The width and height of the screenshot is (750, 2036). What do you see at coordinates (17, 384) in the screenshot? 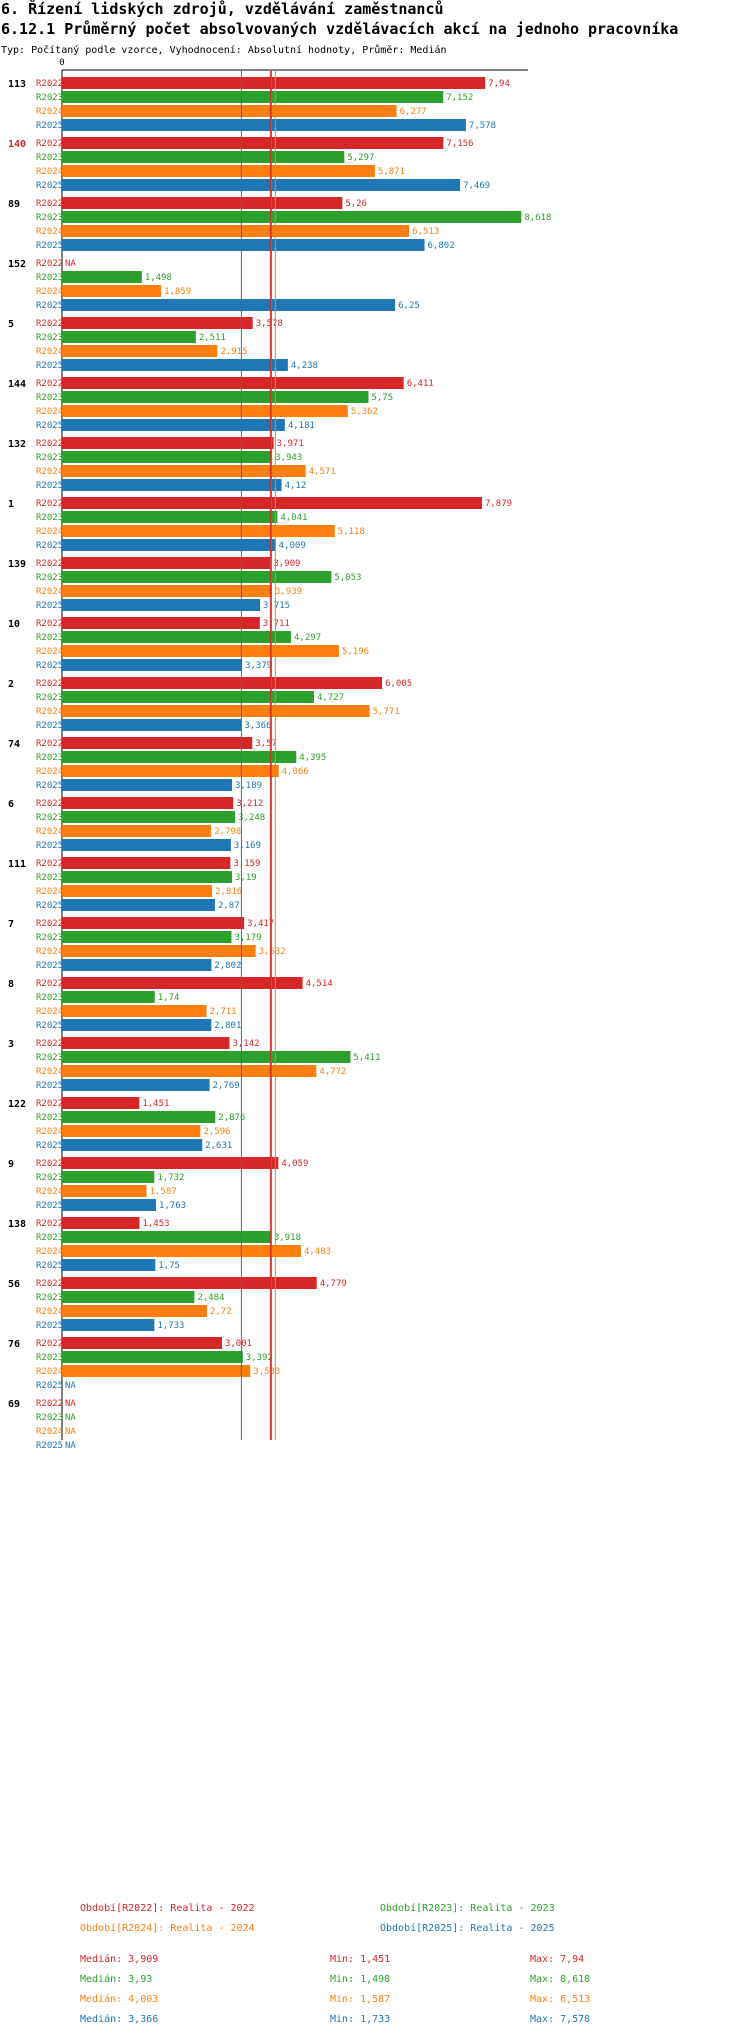
I see `group-id-label: 144` at bounding box center [17, 384].